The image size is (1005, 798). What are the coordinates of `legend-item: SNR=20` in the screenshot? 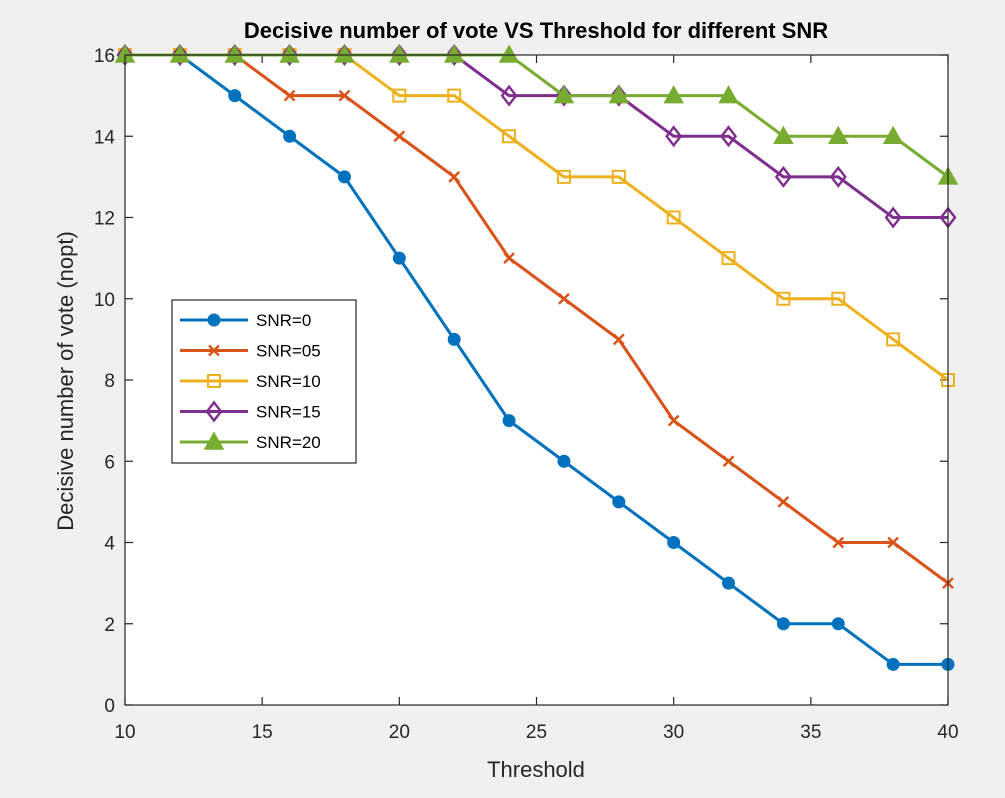 It's located at (250, 441).